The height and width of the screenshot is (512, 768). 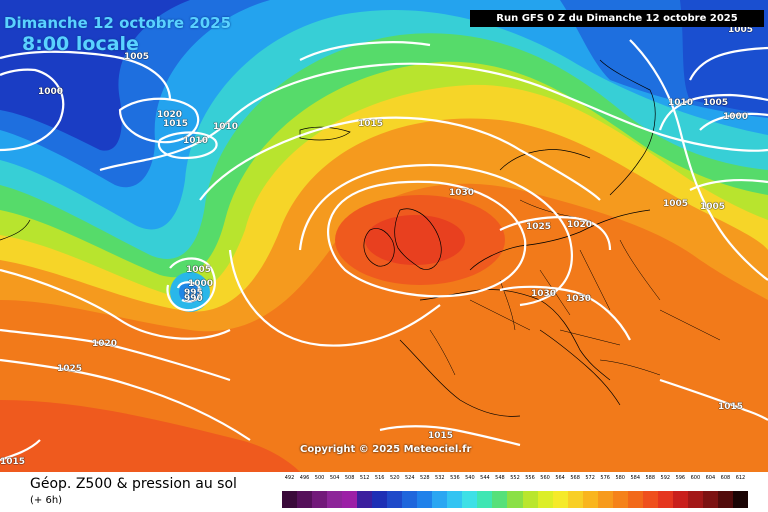 I want to click on forecast-time: 8:00 locale, so click(x=80, y=44).